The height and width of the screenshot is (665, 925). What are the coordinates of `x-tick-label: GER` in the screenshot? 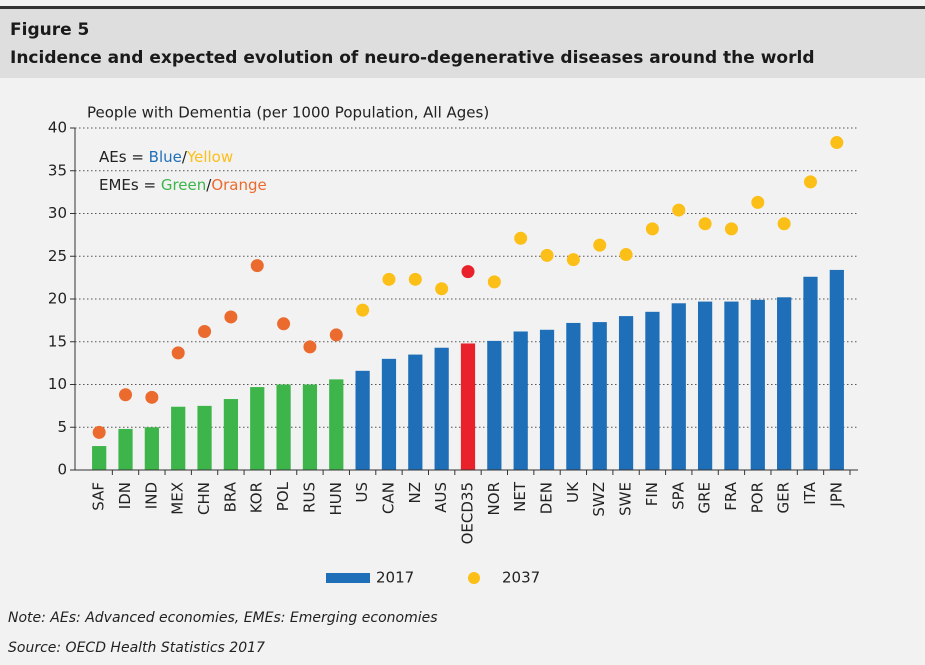 It's located at (784, 498).